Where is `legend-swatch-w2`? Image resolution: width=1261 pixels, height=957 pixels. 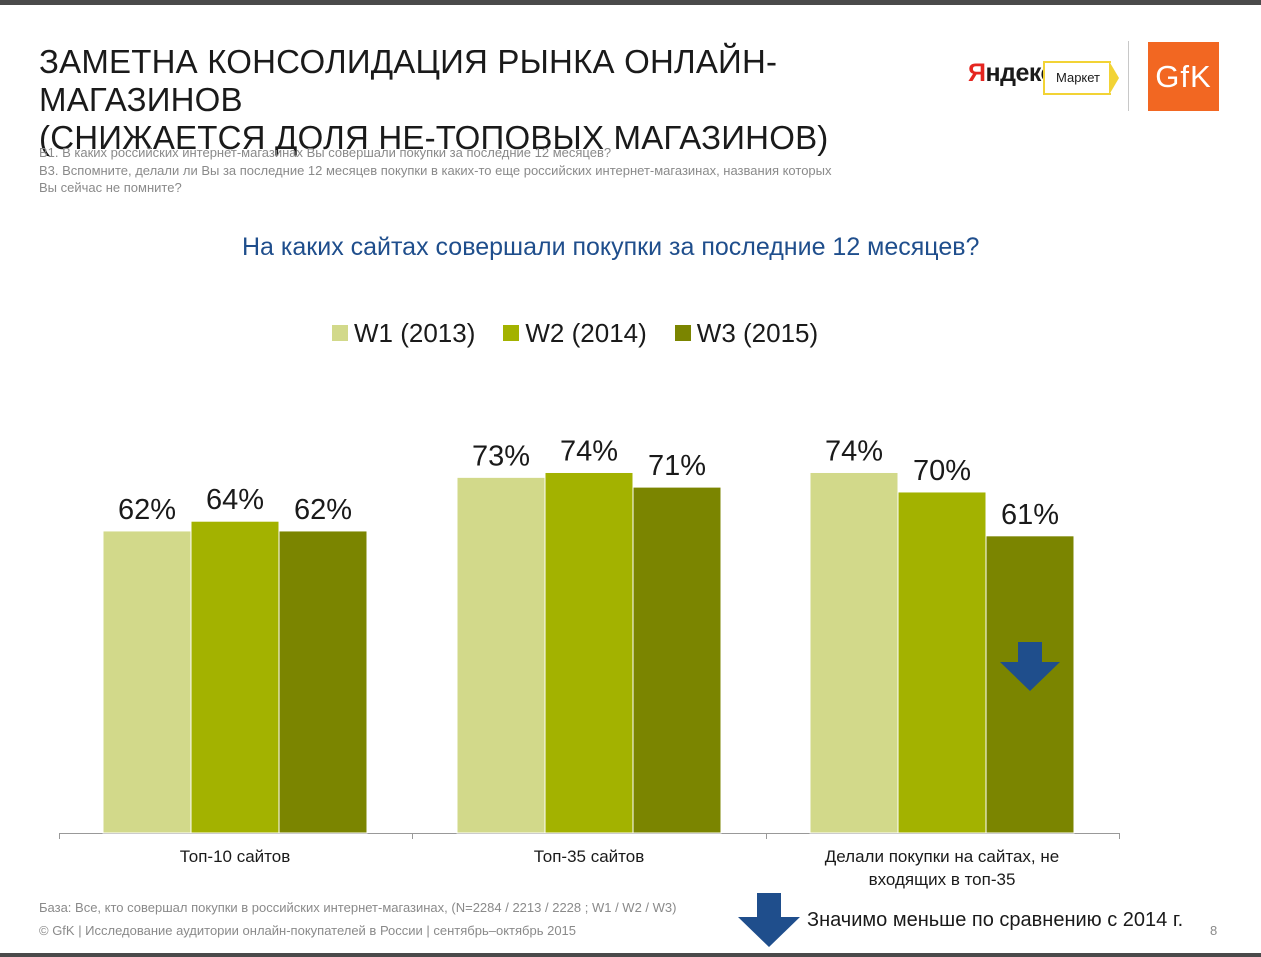 legend-swatch-w2 is located at coordinates (511, 333).